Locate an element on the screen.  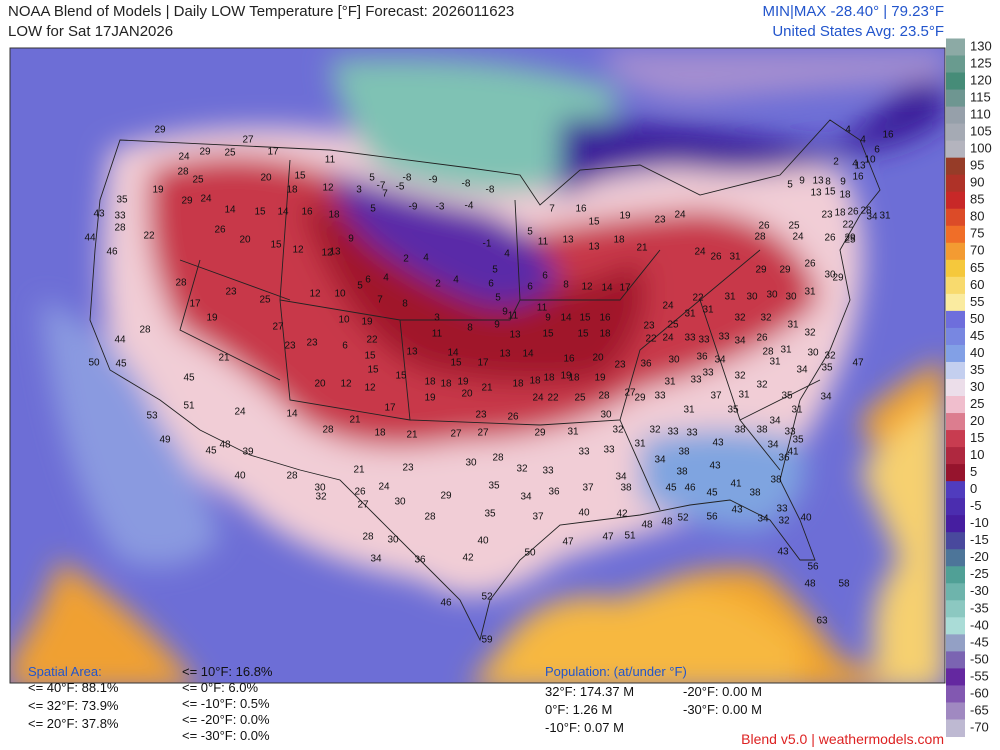
station-temperature: 16 is located at coordinates (858, 177).